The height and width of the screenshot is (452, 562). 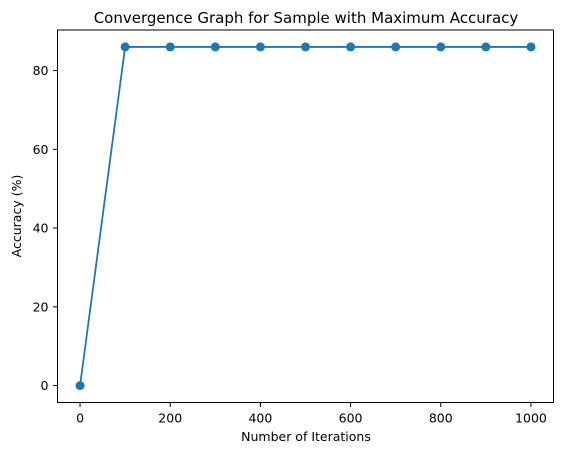 What do you see at coordinates (531, 418) in the screenshot?
I see `x-tick-label: 1000` at bounding box center [531, 418].